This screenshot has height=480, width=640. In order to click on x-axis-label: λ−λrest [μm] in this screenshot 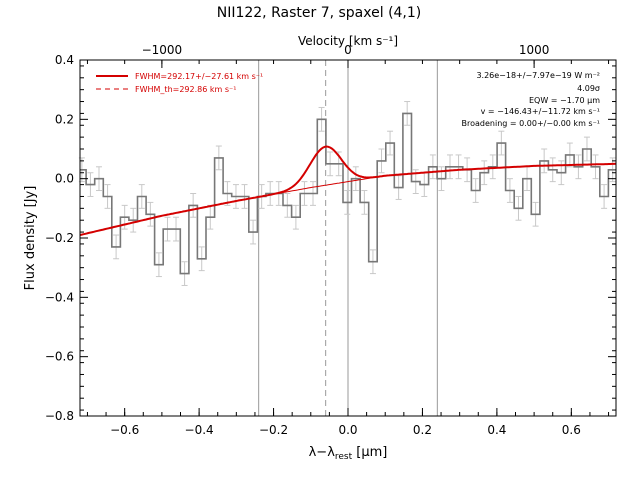, I will do `click(348, 453)`.